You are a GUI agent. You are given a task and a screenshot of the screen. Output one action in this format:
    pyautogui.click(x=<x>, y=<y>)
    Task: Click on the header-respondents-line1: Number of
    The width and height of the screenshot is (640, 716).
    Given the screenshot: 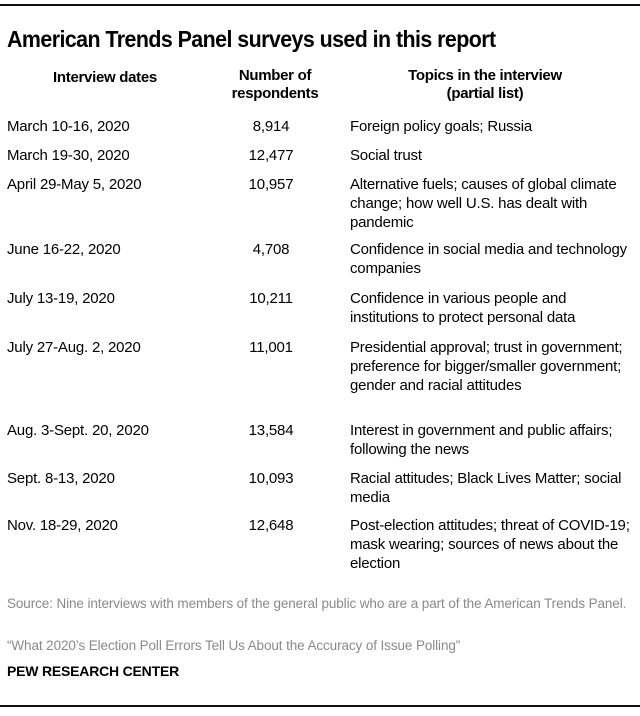 What is the action you would take?
    pyautogui.click(x=275, y=75)
    